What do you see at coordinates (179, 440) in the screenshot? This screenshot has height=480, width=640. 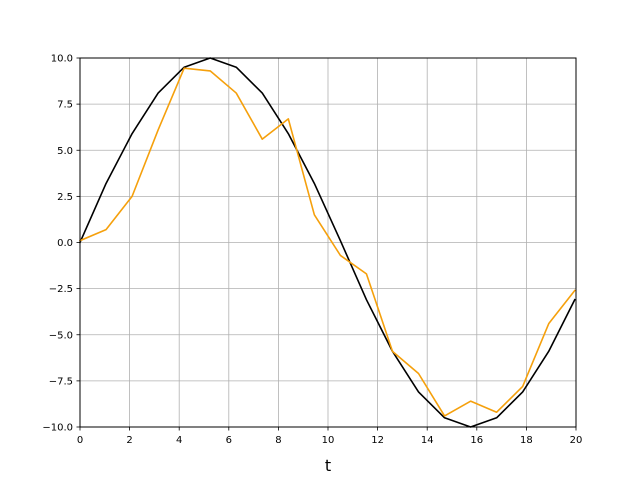 I see `x-tick-label: 4` at bounding box center [179, 440].